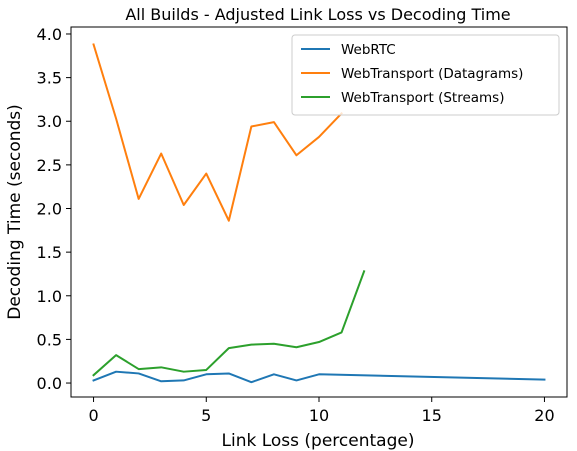  I want to click on y-tick-label: 4.0, so click(49, 34).